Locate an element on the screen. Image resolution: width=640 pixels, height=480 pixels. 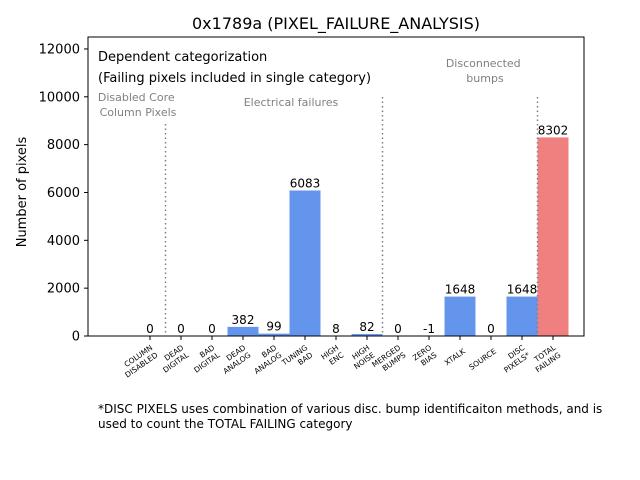
y-tick-label: 10000 is located at coordinates (59, 97).